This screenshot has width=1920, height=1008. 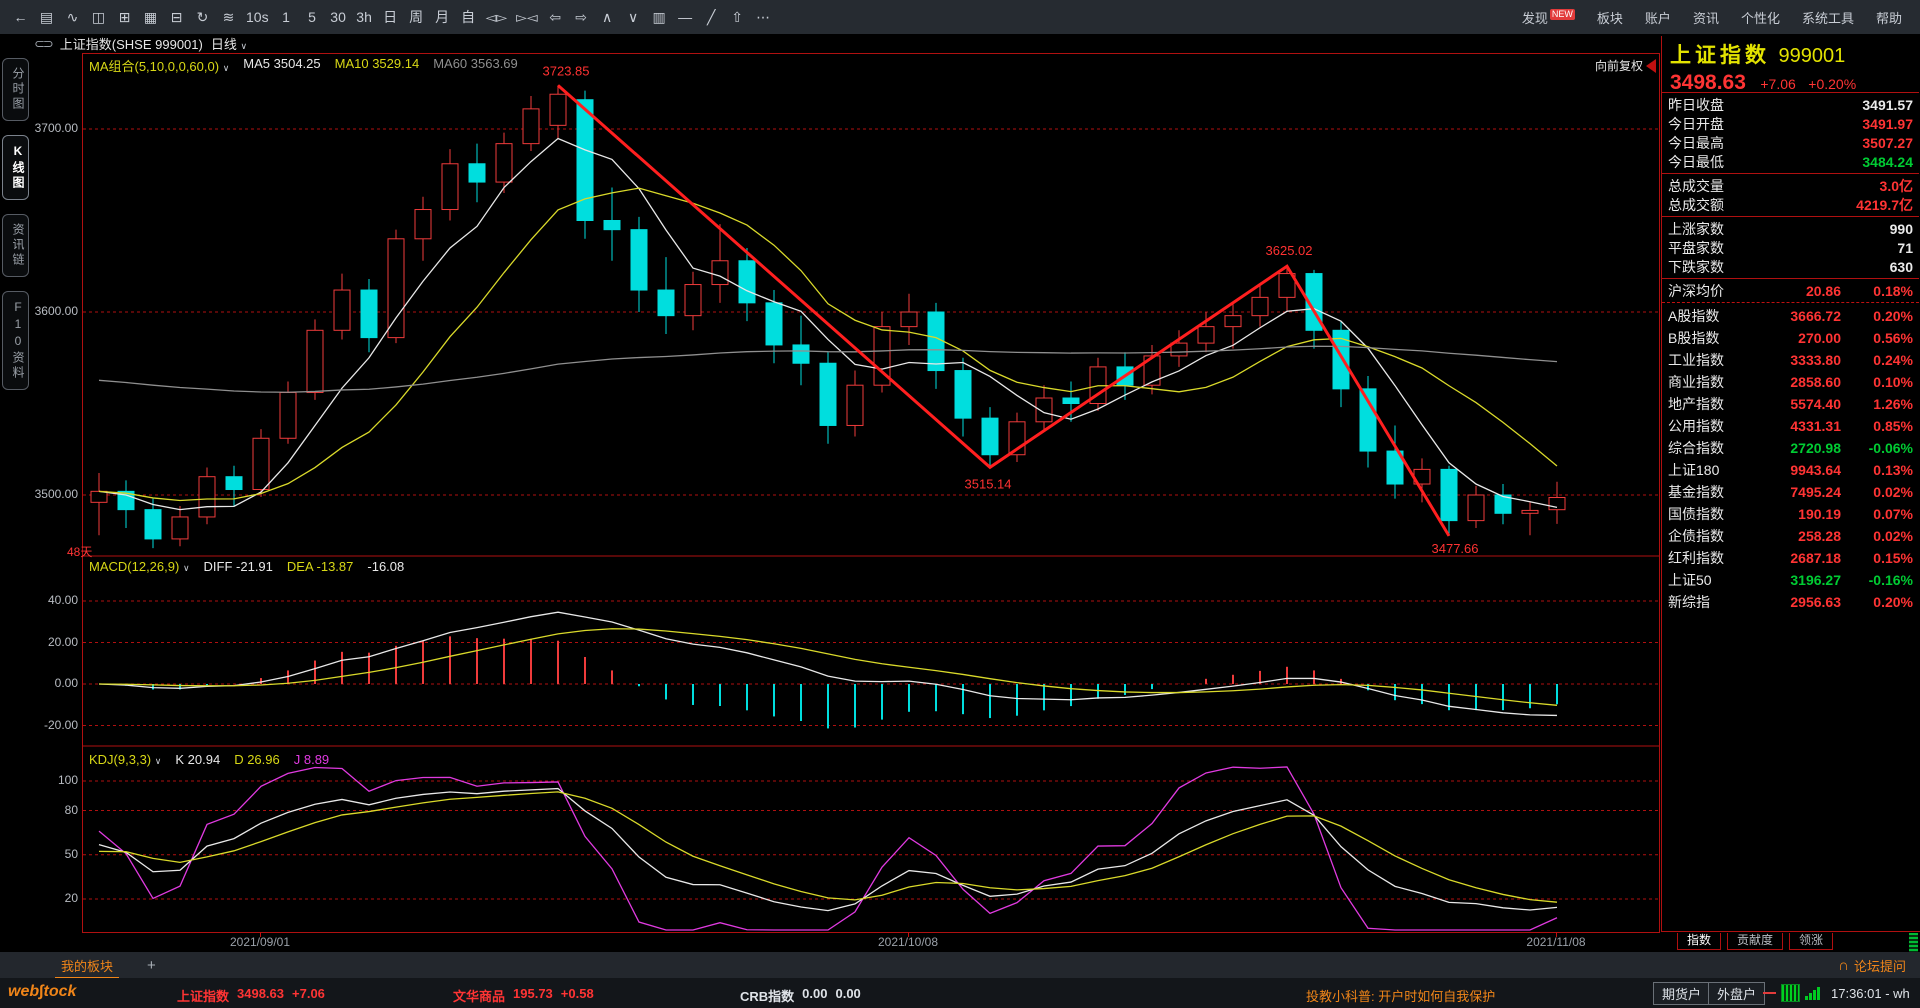 What do you see at coordinates (1790, 602) in the screenshot?
I see `quote-row: 新综指 2956.63 0.20%` at bounding box center [1790, 602].